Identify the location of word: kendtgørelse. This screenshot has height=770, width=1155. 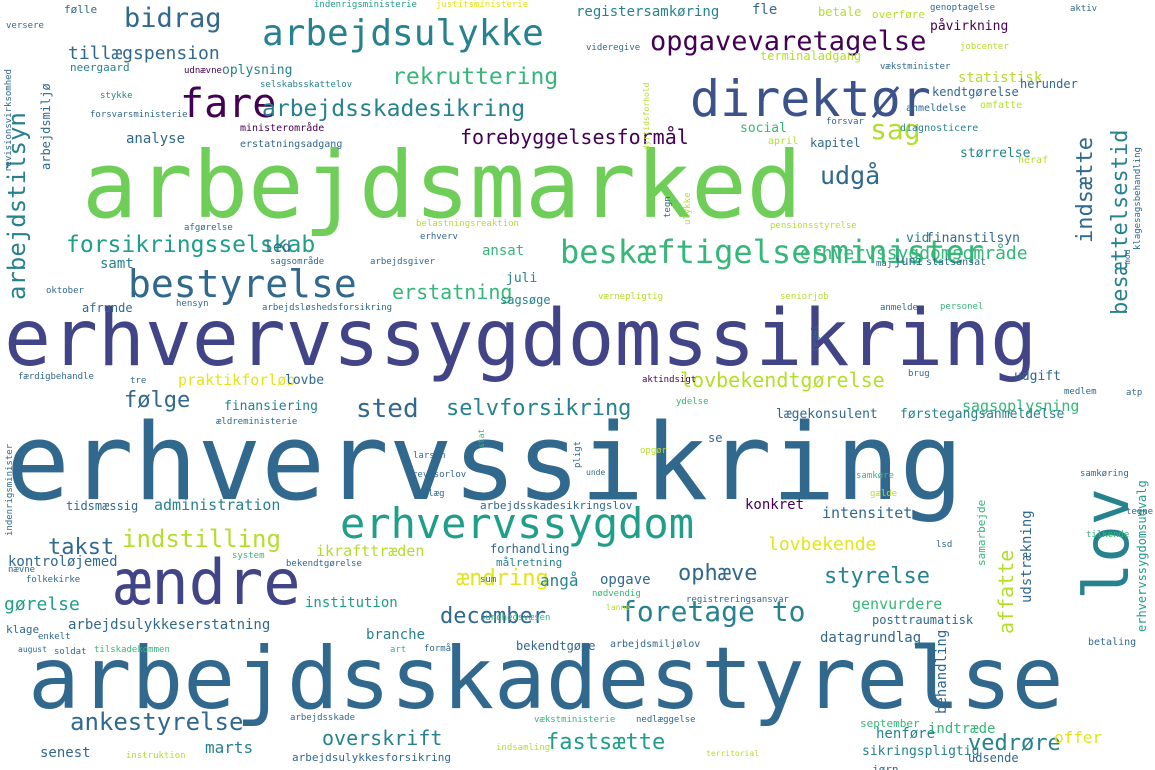
(975, 92).